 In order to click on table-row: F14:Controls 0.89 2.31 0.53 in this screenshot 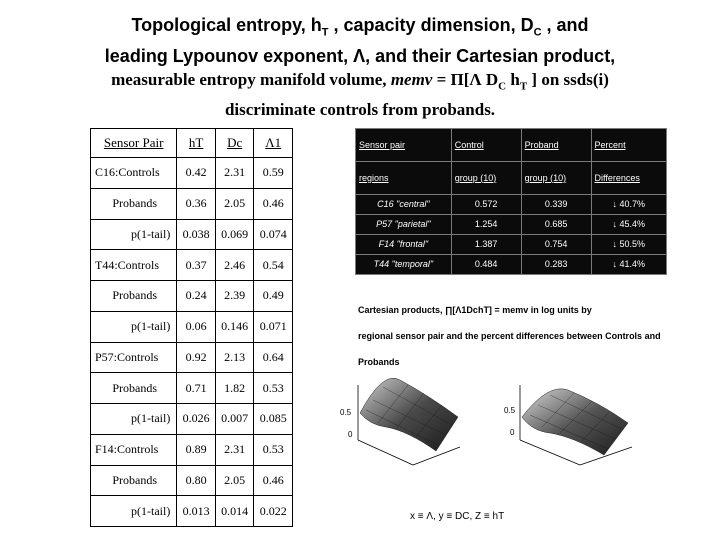, I will do `click(191, 449)`.